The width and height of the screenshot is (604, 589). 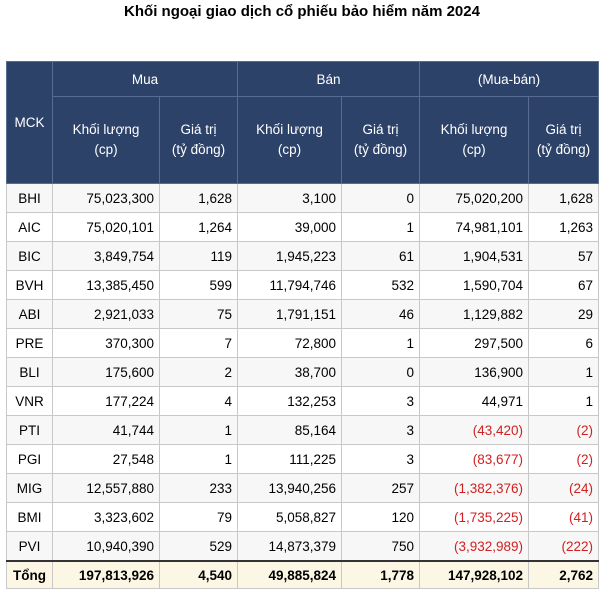 What do you see at coordinates (290, 546) in the screenshot?
I see `row-sell-volume: 14,873,379` at bounding box center [290, 546].